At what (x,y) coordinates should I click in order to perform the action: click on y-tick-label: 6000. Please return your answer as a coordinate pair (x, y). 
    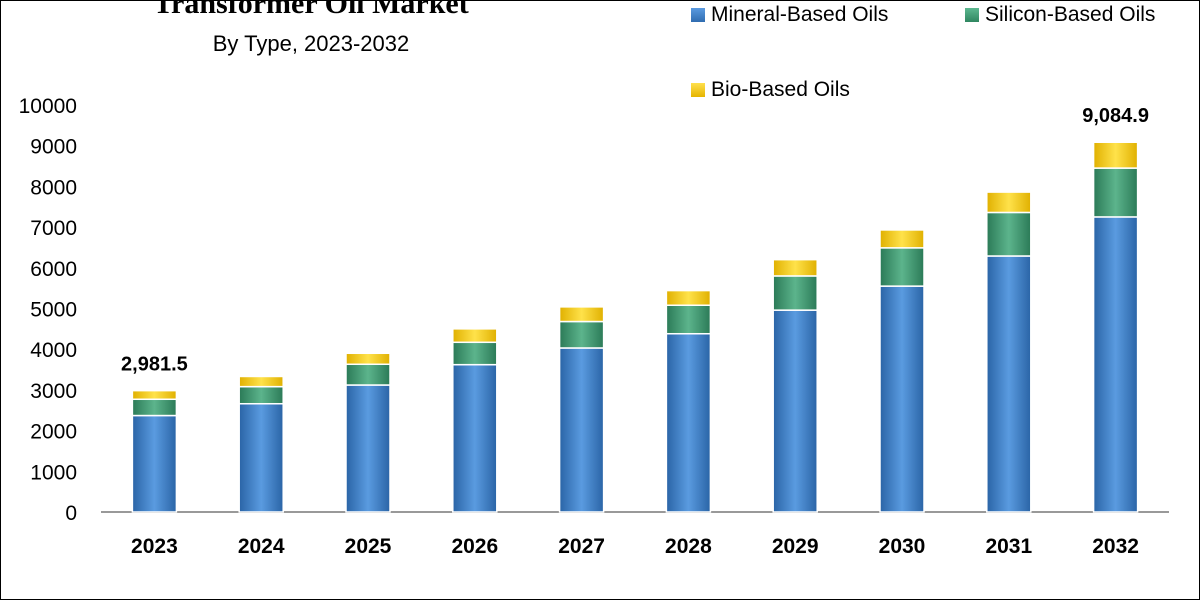
    Looking at the image, I should click on (53, 269).